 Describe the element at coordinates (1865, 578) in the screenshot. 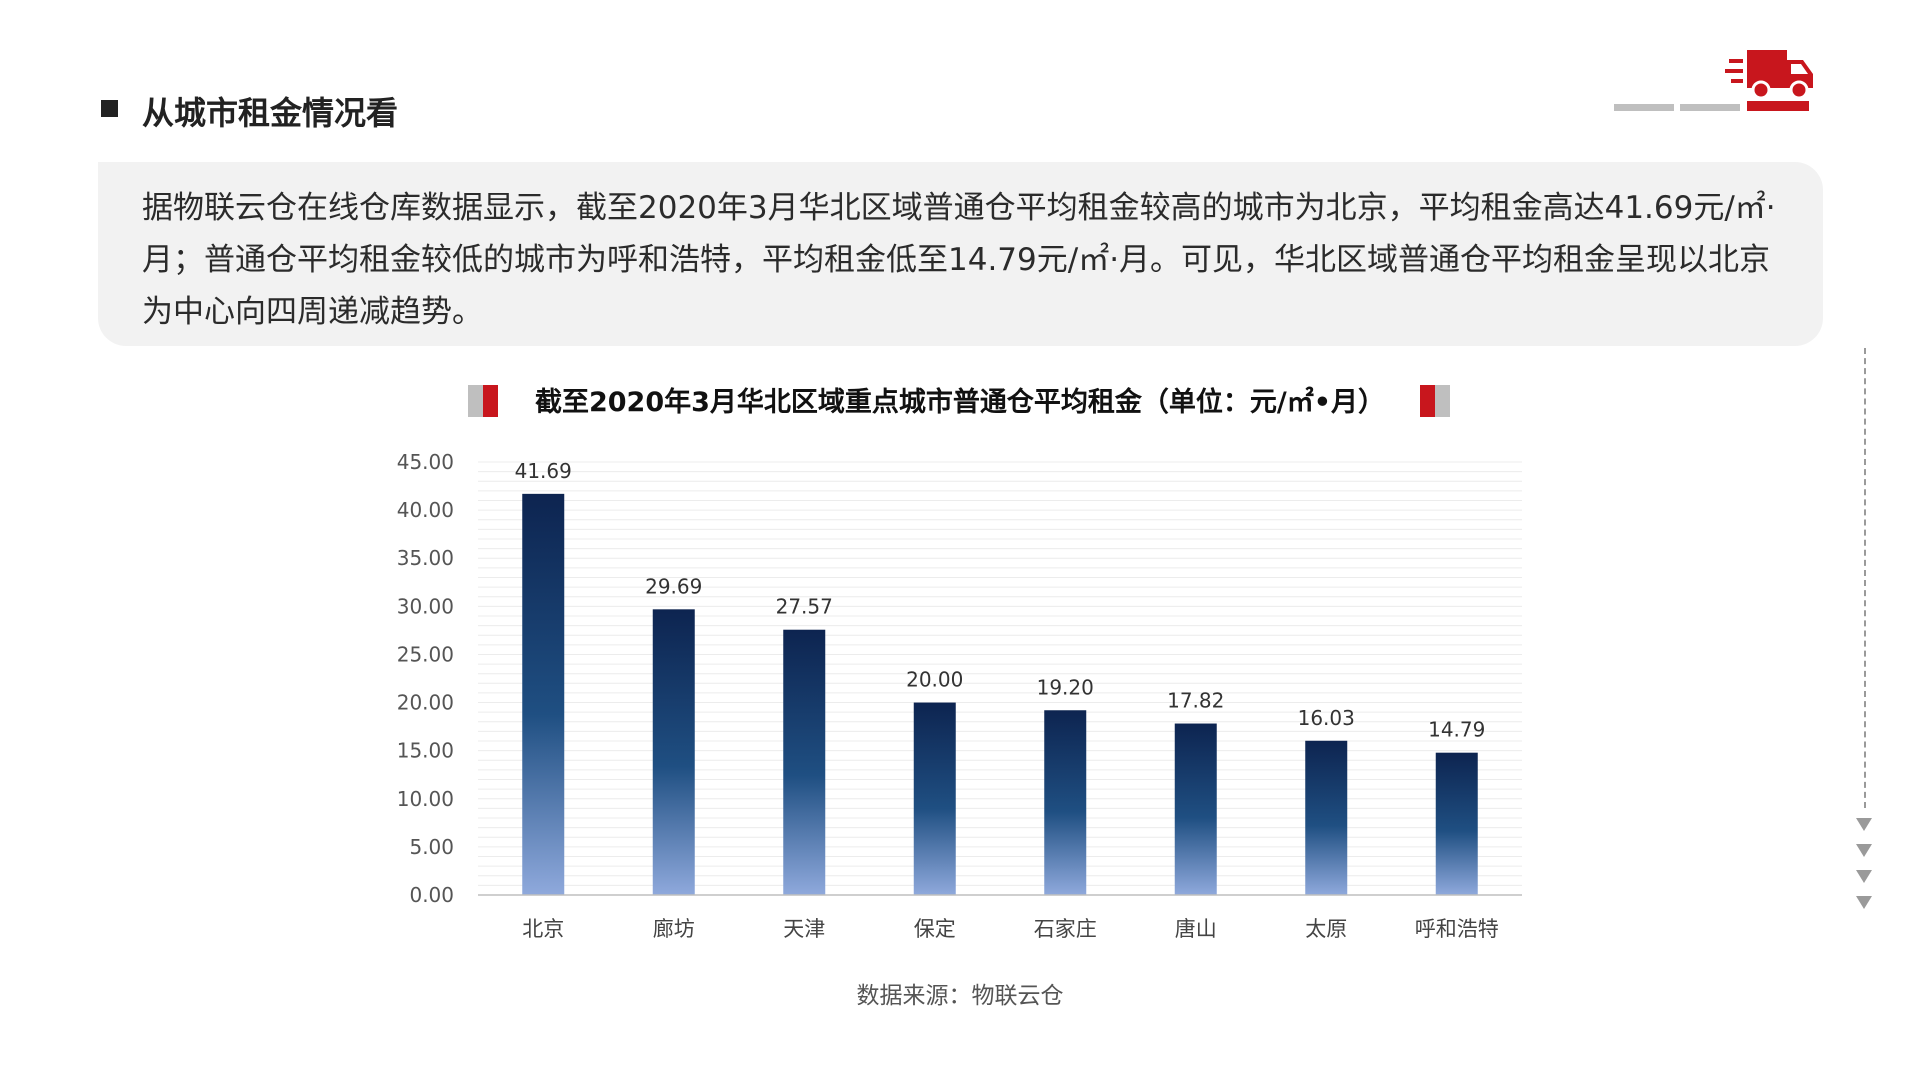

I see `side-dashed-line` at that location.